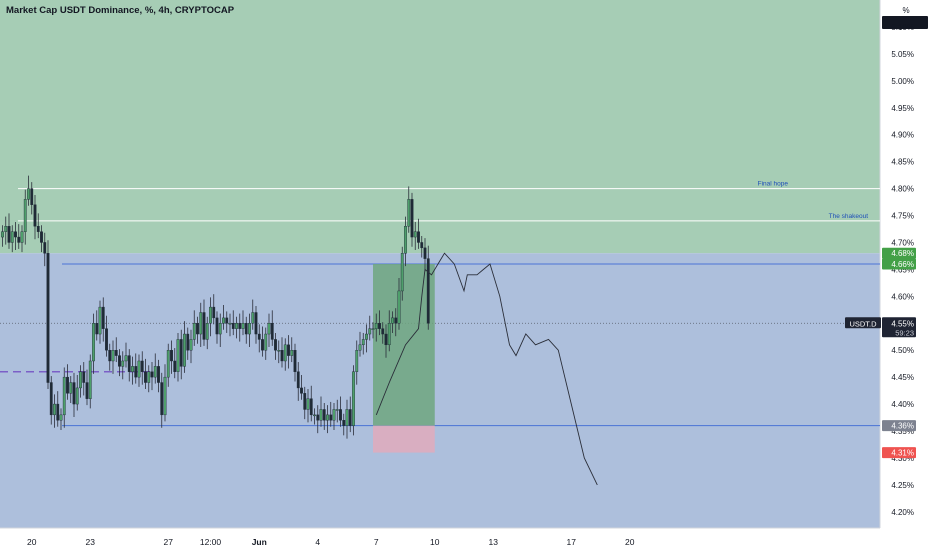  I want to click on countdown-label: 59:23, so click(904, 332).